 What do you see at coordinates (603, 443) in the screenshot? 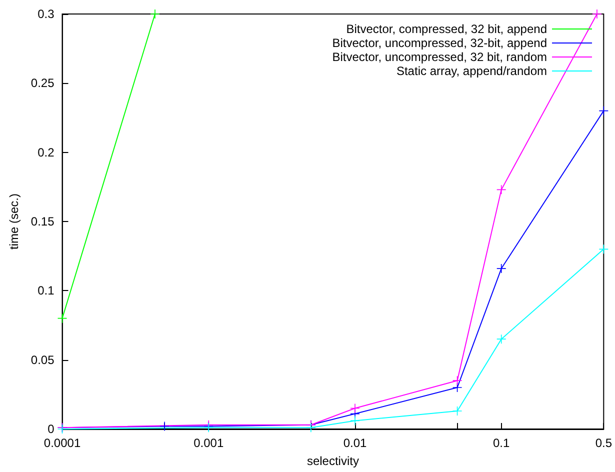
I see `x-tick-label: 0.5` at bounding box center [603, 443].